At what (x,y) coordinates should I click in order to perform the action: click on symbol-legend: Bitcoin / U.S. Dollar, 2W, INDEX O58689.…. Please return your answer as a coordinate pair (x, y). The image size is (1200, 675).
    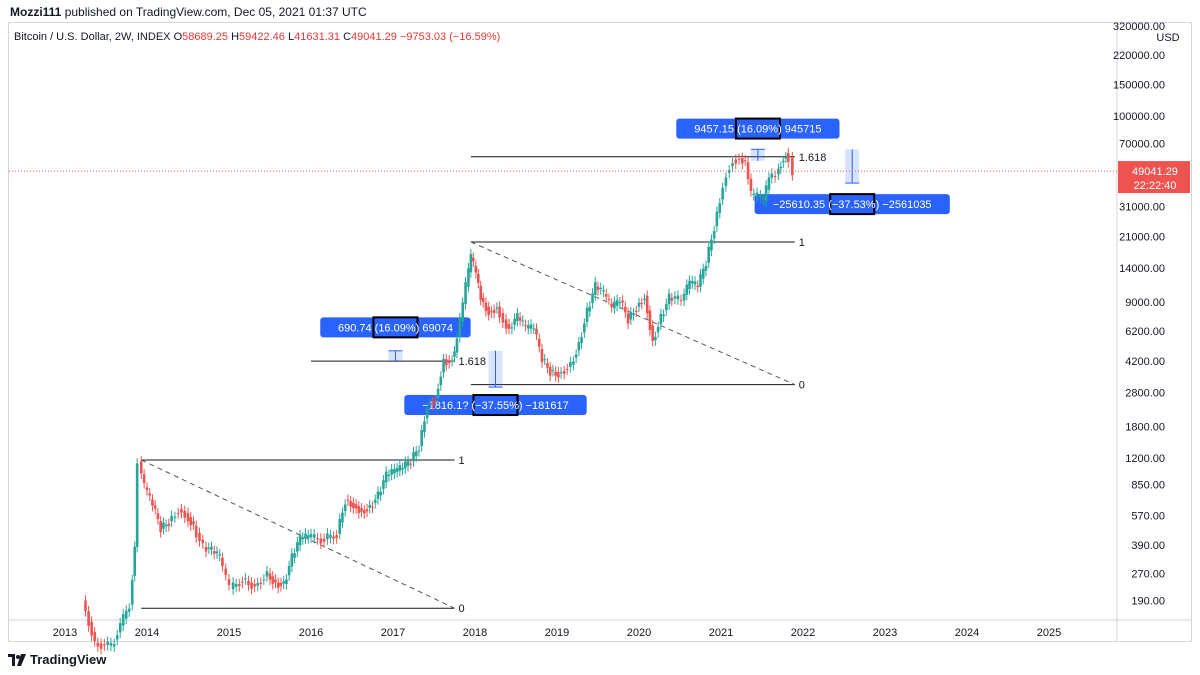
    Looking at the image, I should click on (257, 37).